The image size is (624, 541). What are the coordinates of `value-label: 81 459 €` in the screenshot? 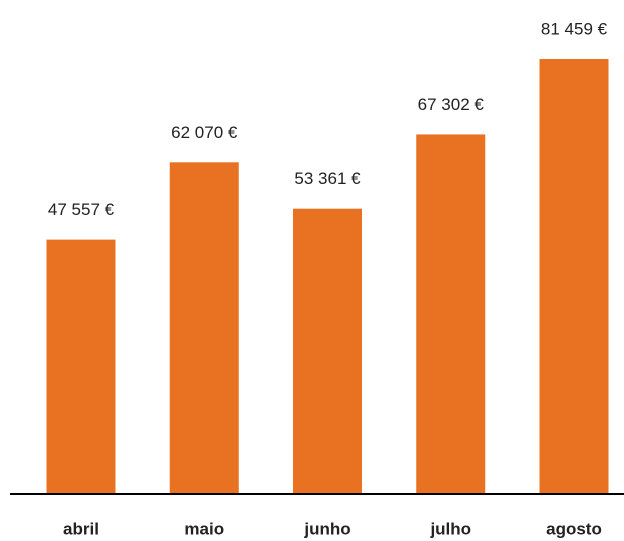 It's located at (574, 28).